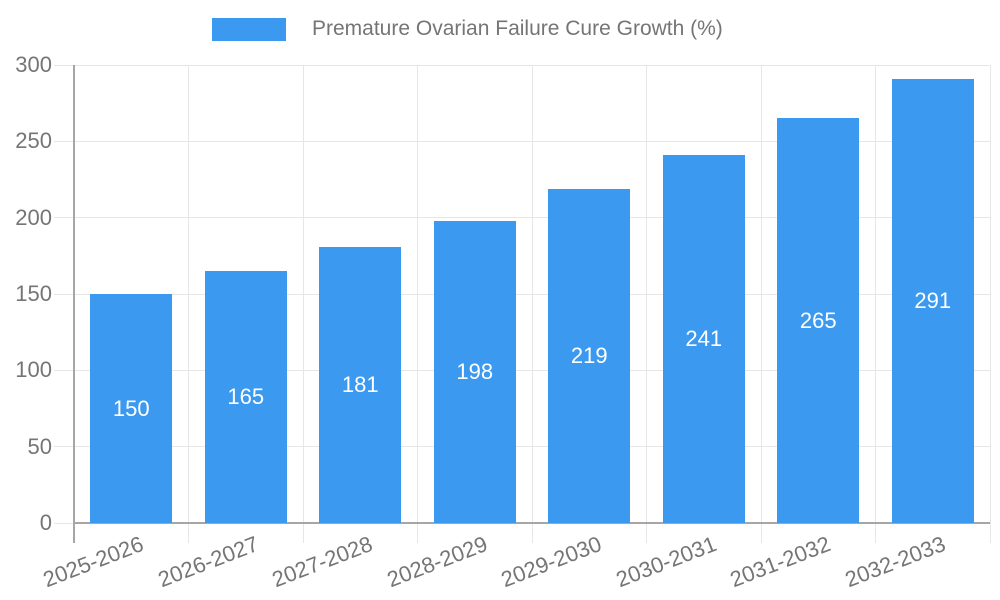 This screenshot has height=600, width=1000. What do you see at coordinates (322, 562) in the screenshot?
I see `x-tick-label-2027-2028: 2027-2028` at bounding box center [322, 562].